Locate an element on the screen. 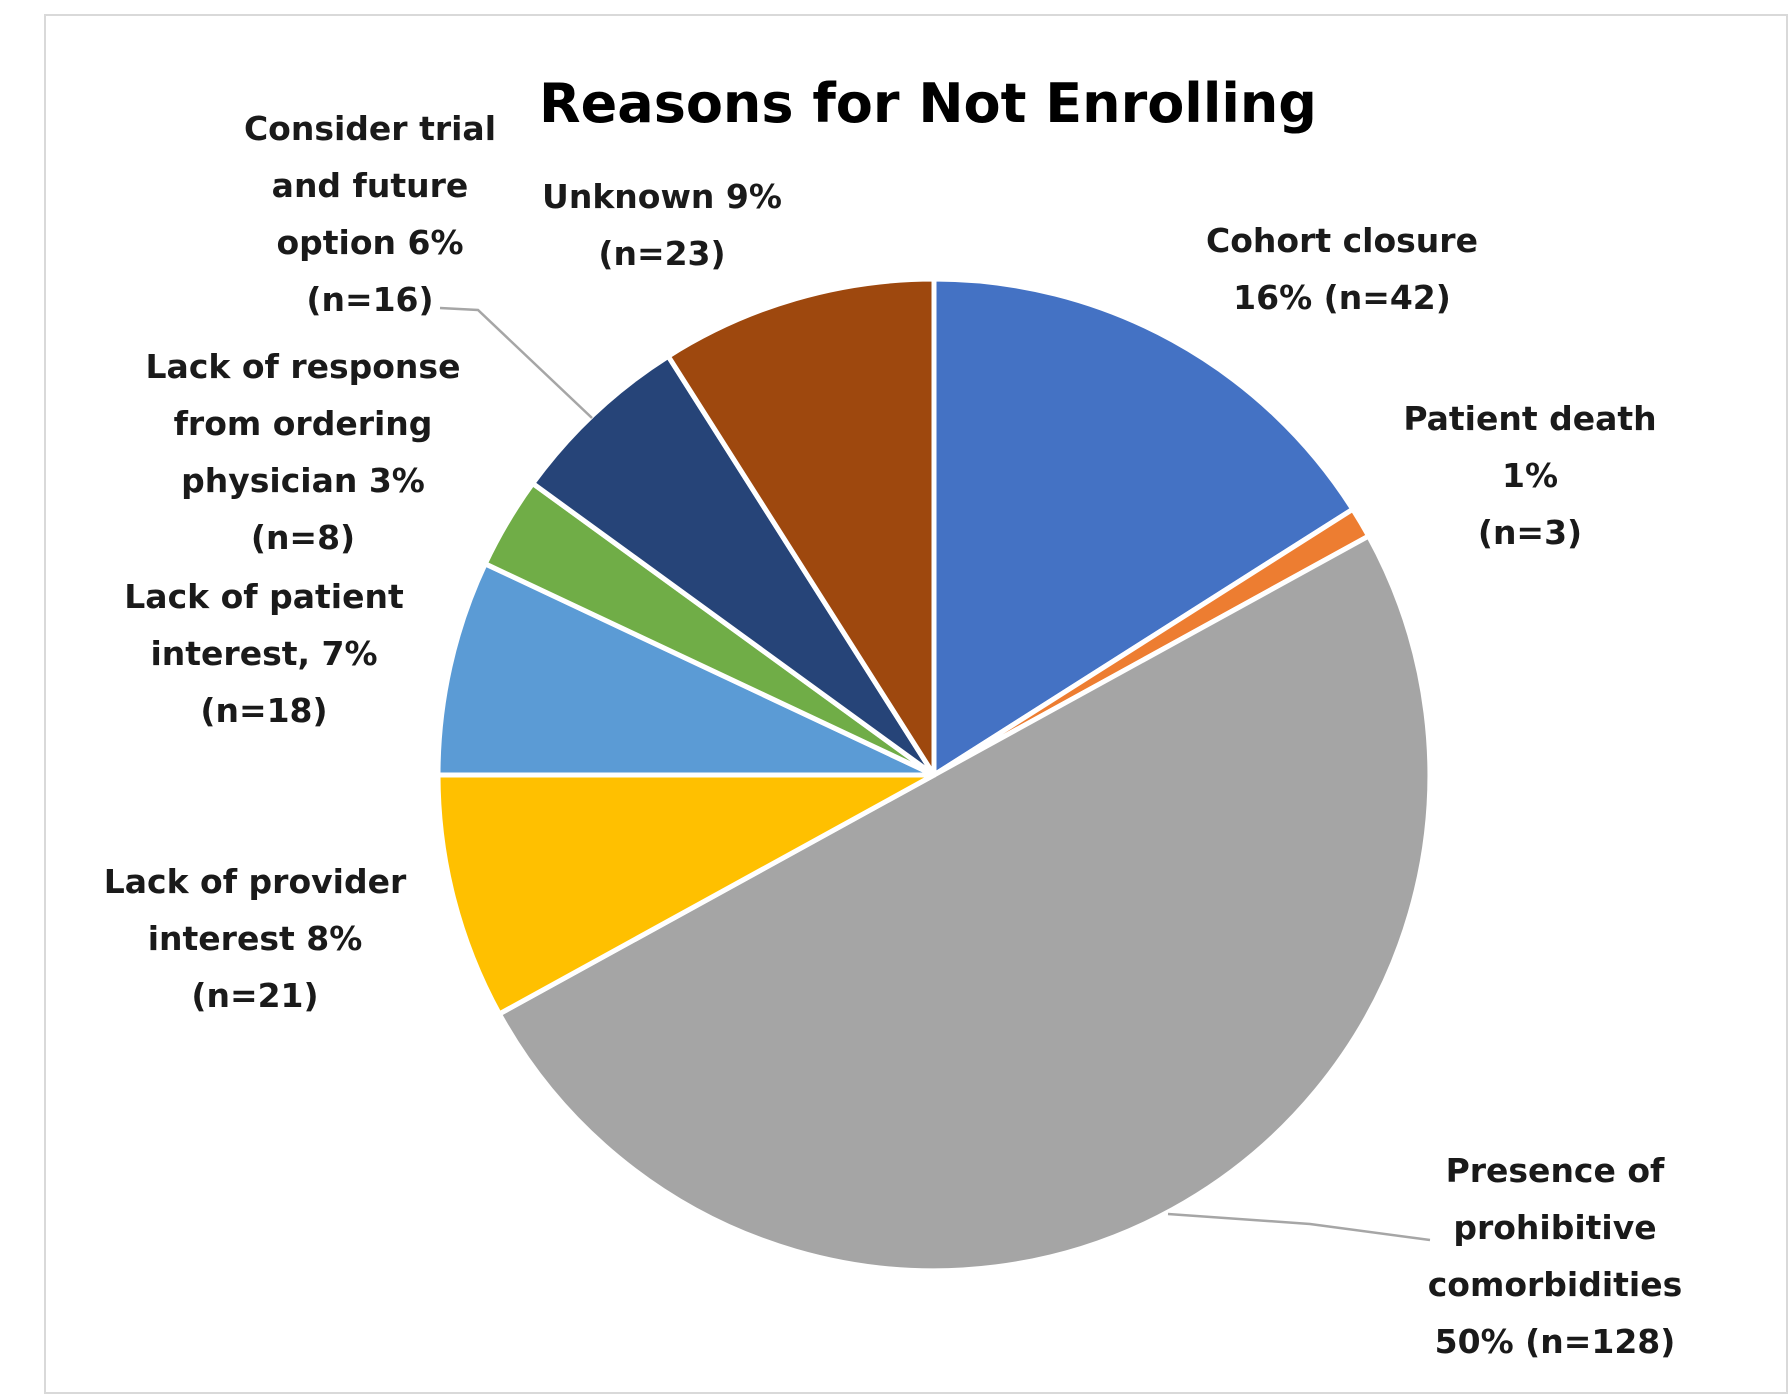 This screenshot has width=1792, height=1398. slice-label-line: (n=21) is located at coordinates (254, 995).